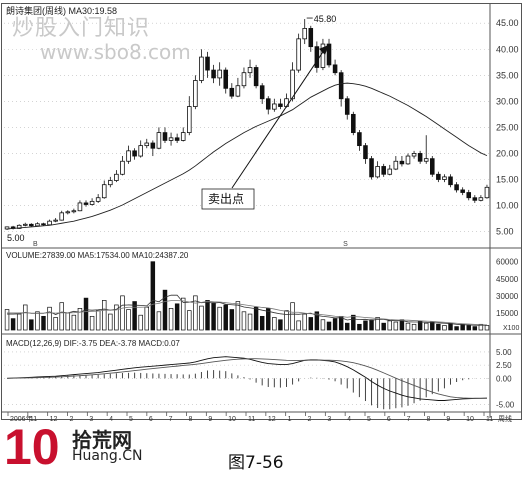  I want to click on macd-tick-label: 5.00, so click(504, 352).